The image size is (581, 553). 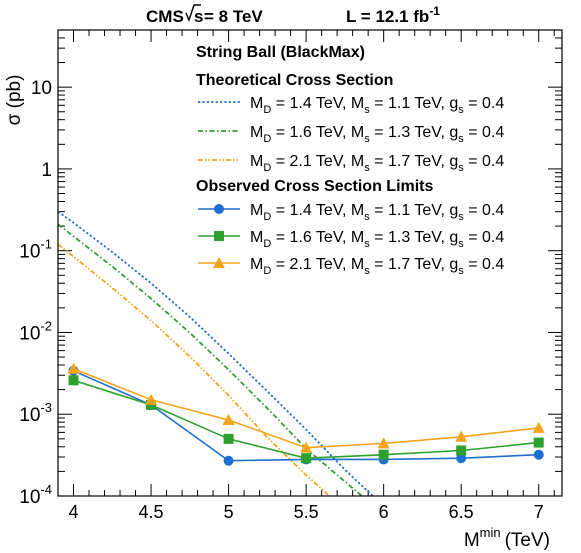 I want to click on legend-observed-label-1: MD = 1.4 TeV, Ms = 1.1 TeV, gs = 0.4, so click(x=377, y=212).